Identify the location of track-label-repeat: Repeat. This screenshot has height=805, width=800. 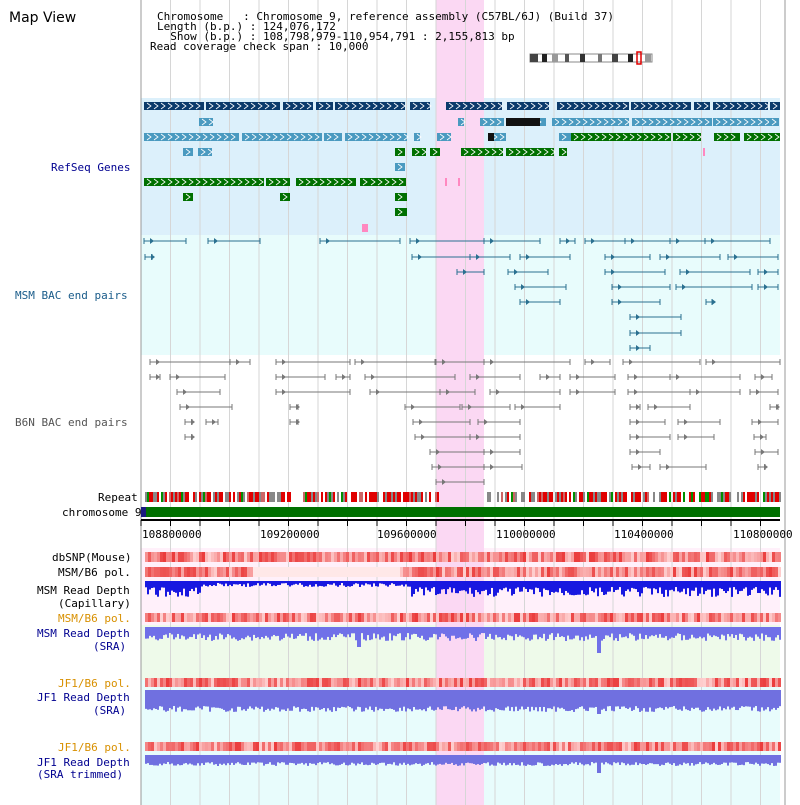
(118, 497).